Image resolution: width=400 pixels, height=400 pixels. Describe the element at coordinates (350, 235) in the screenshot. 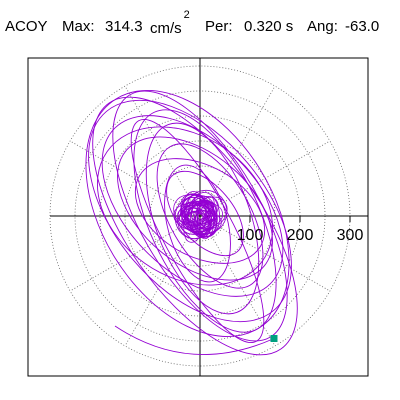

I see `x-tick-label-300: 300` at that location.